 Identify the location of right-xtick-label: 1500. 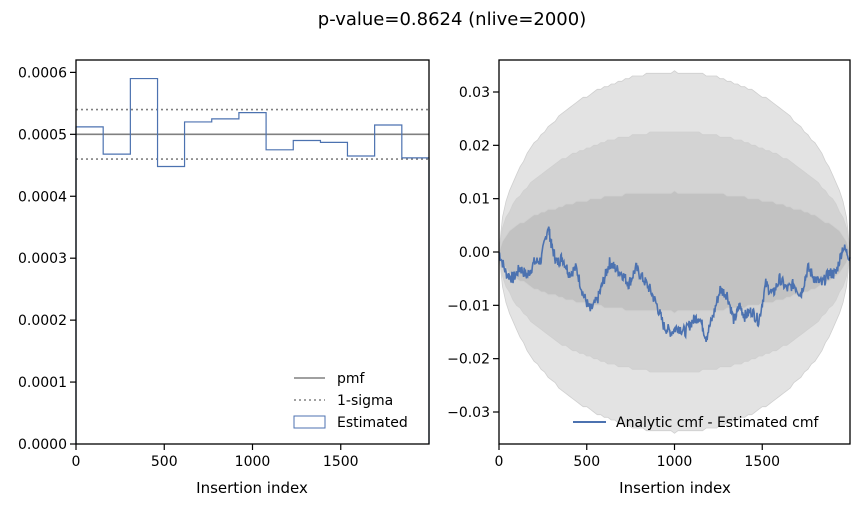
(762, 462).